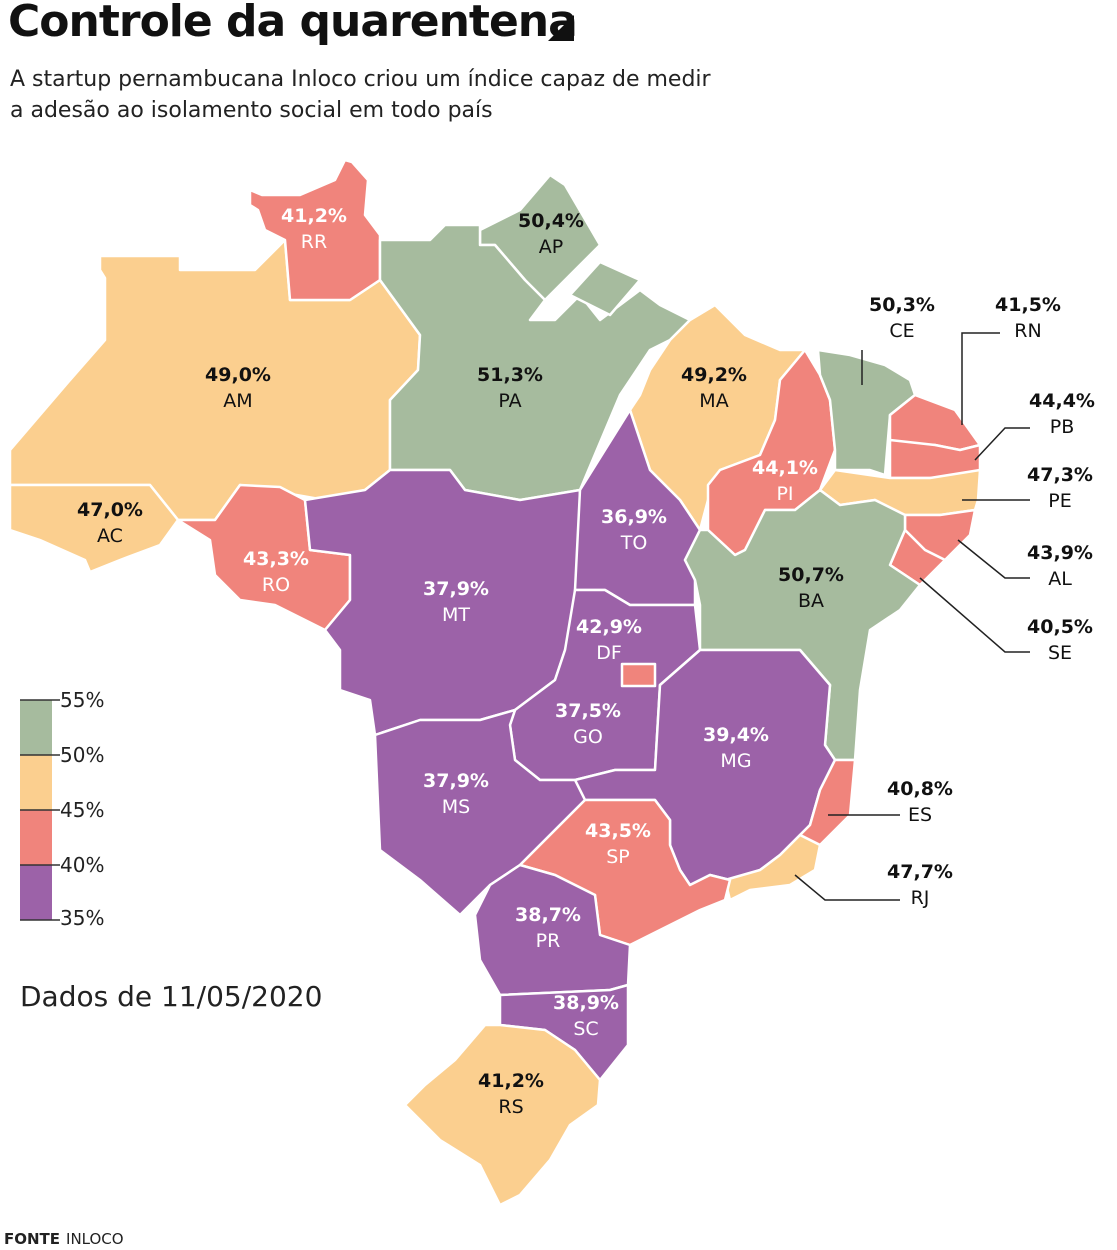 This screenshot has width=1117, height=1250. Describe the element at coordinates (1060, 627) in the screenshot. I see `state-value: 40,5%` at that location.